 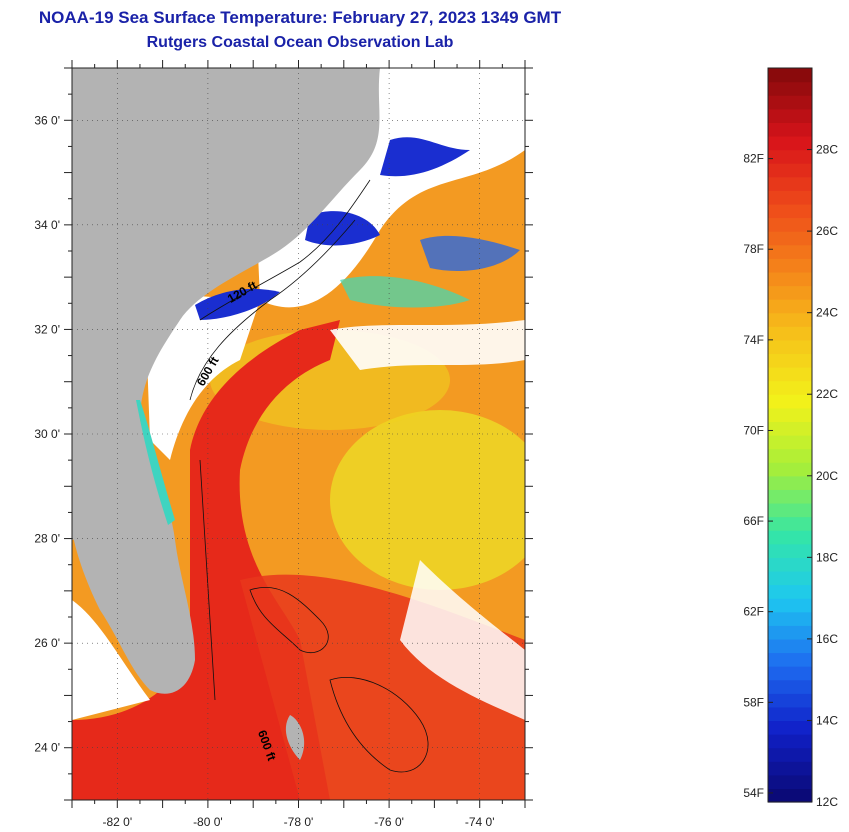 I want to click on lon-label: -74 0', so click(x=480, y=822).